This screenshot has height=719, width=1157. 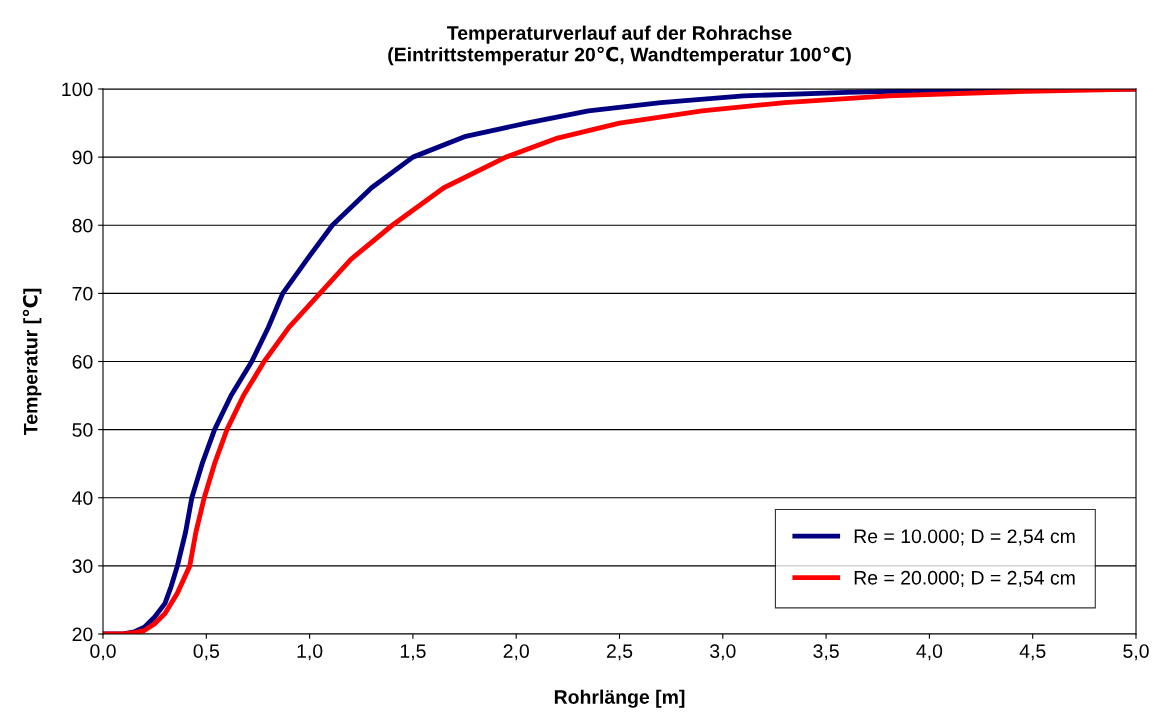 What do you see at coordinates (310, 652) in the screenshot?
I see `x-tick-label: 1,0` at bounding box center [310, 652].